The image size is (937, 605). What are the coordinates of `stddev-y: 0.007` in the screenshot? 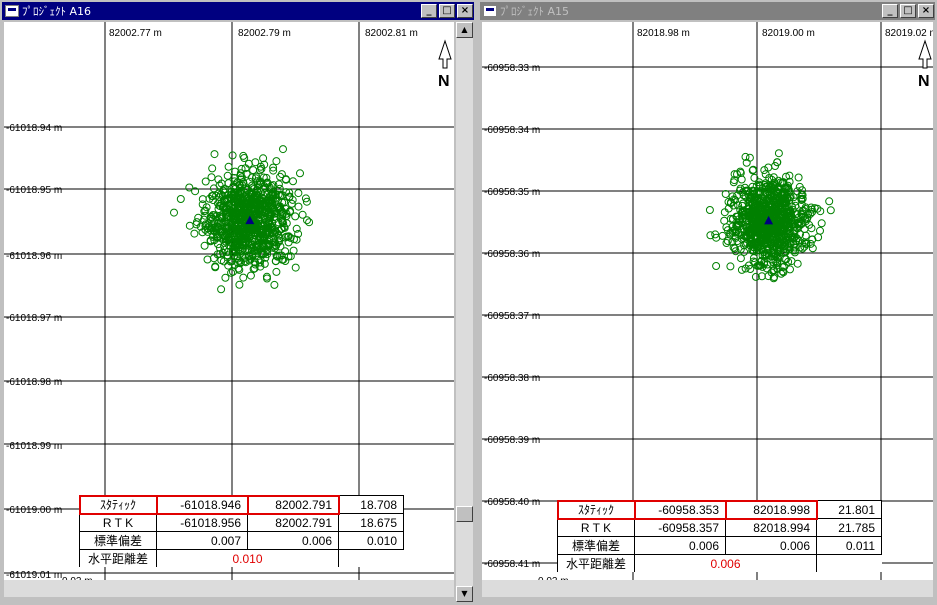 It's located at (202, 540).